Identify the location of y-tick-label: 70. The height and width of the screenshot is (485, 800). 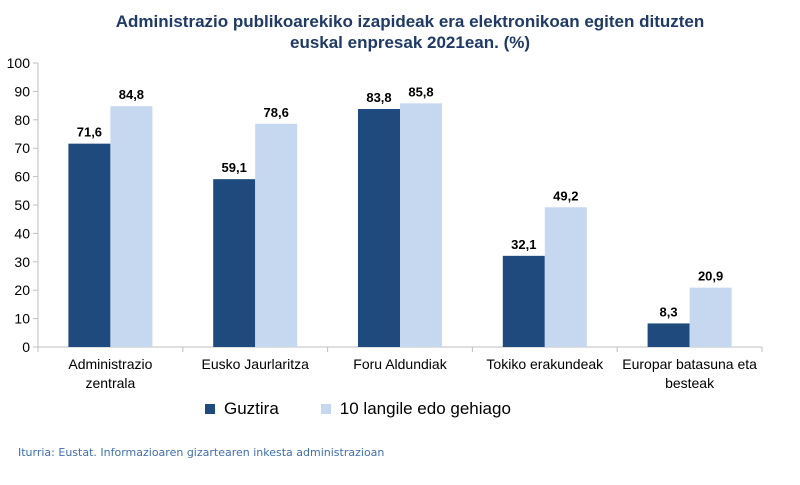
(22, 148).